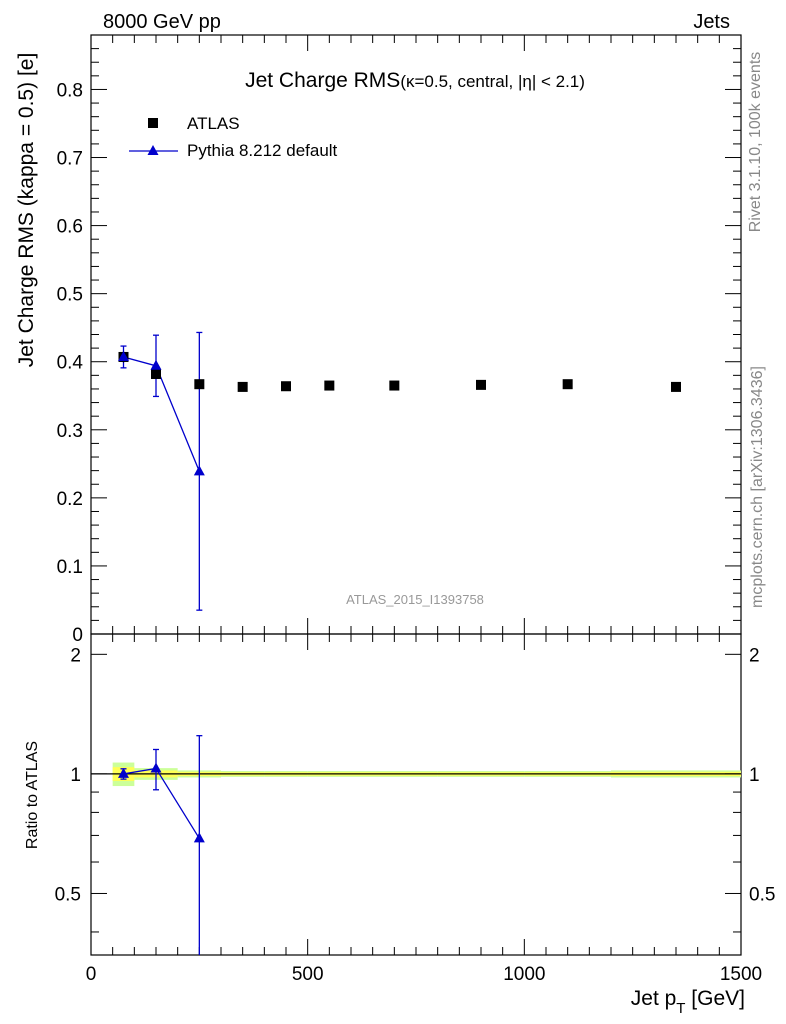 This screenshot has width=786, height=1024. What do you see at coordinates (75, 655) in the screenshot?
I see `ratio-y-tick-label: 2` at bounding box center [75, 655].